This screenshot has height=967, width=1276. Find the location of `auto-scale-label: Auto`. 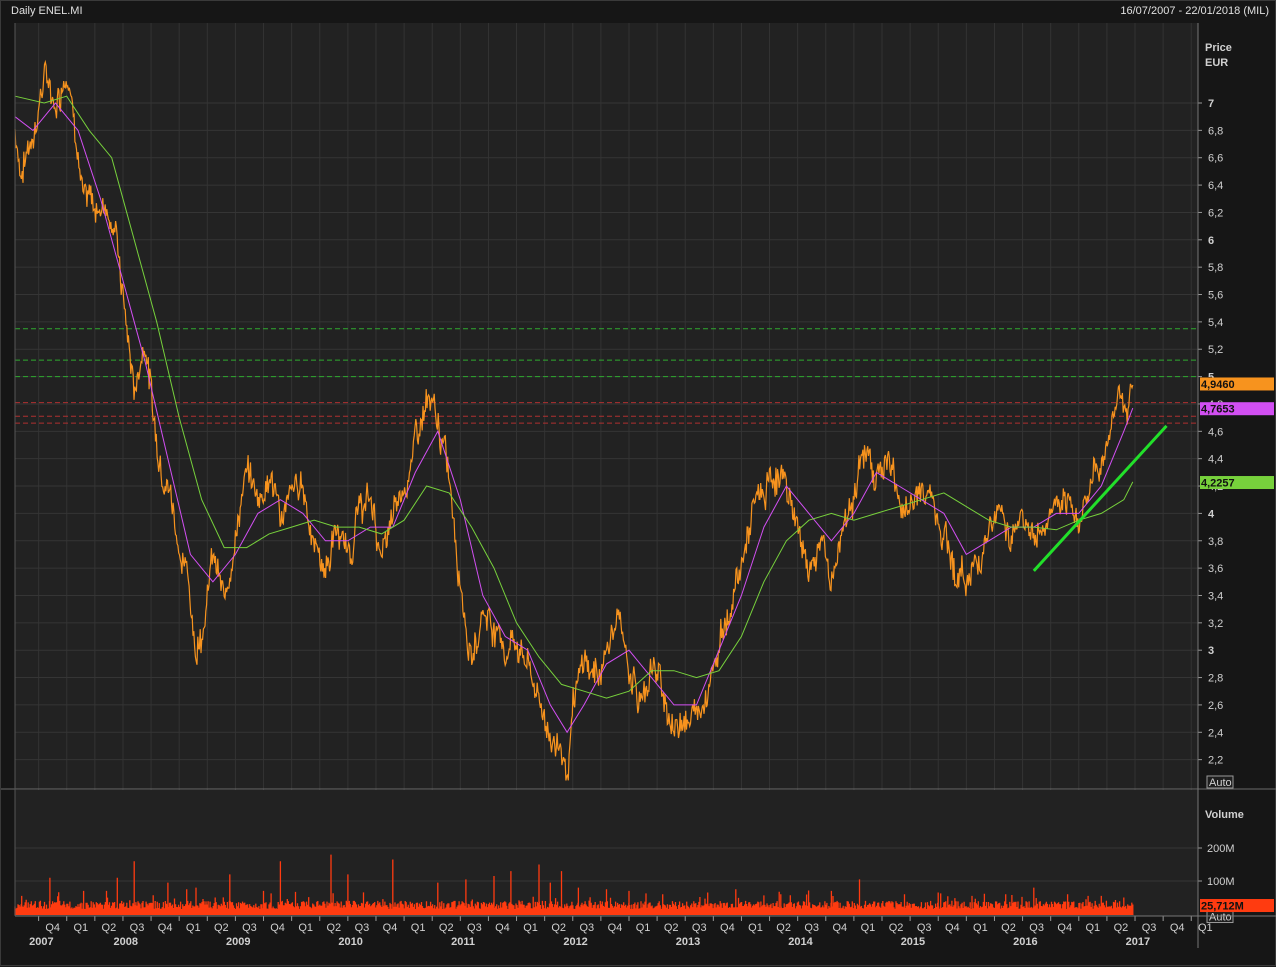

auto-scale-label: Auto is located at coordinates (1220, 783).